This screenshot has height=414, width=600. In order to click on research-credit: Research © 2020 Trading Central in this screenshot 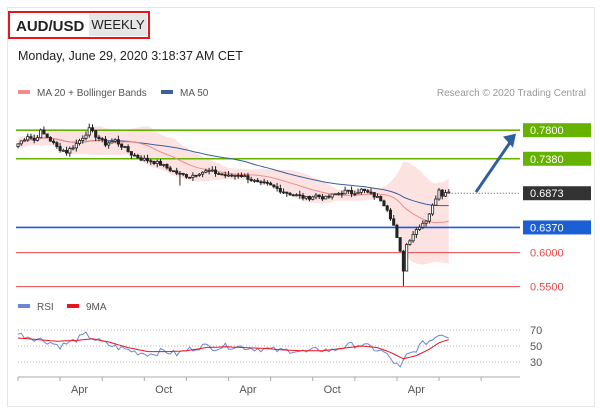, I will do `click(511, 93)`.